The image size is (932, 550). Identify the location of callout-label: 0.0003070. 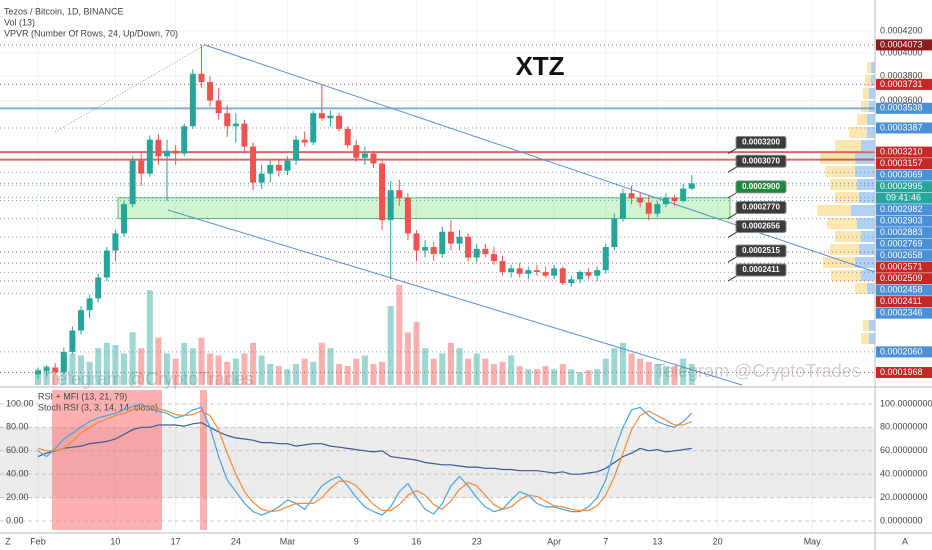
(761, 160).